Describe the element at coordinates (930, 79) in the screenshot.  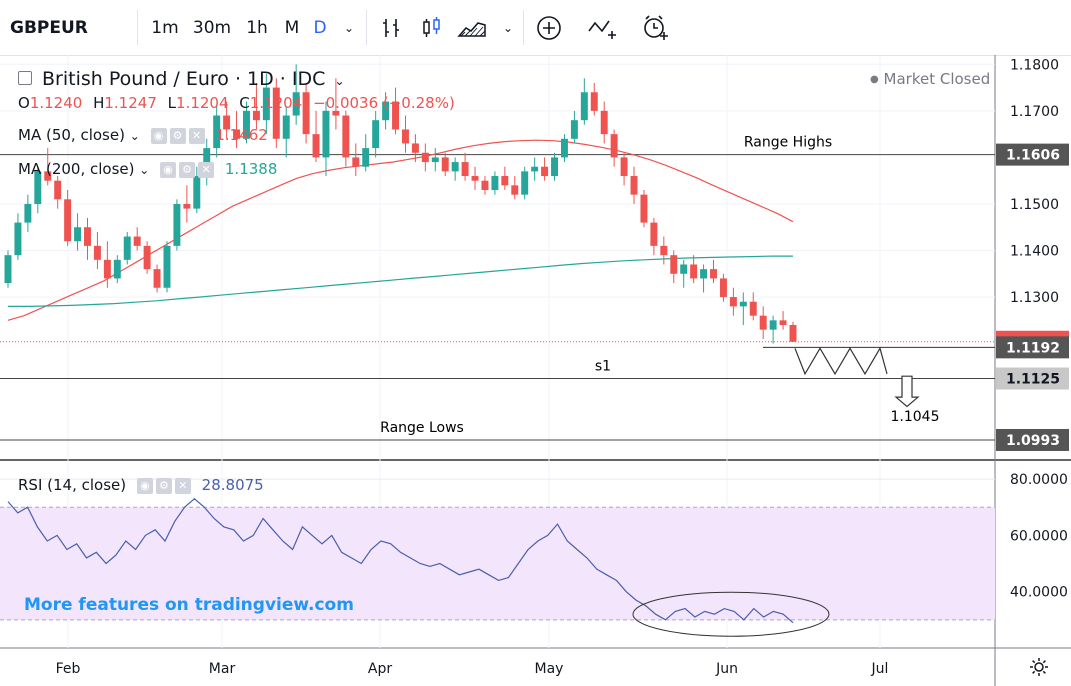
I see `market-status: ● Market Closed` at that location.